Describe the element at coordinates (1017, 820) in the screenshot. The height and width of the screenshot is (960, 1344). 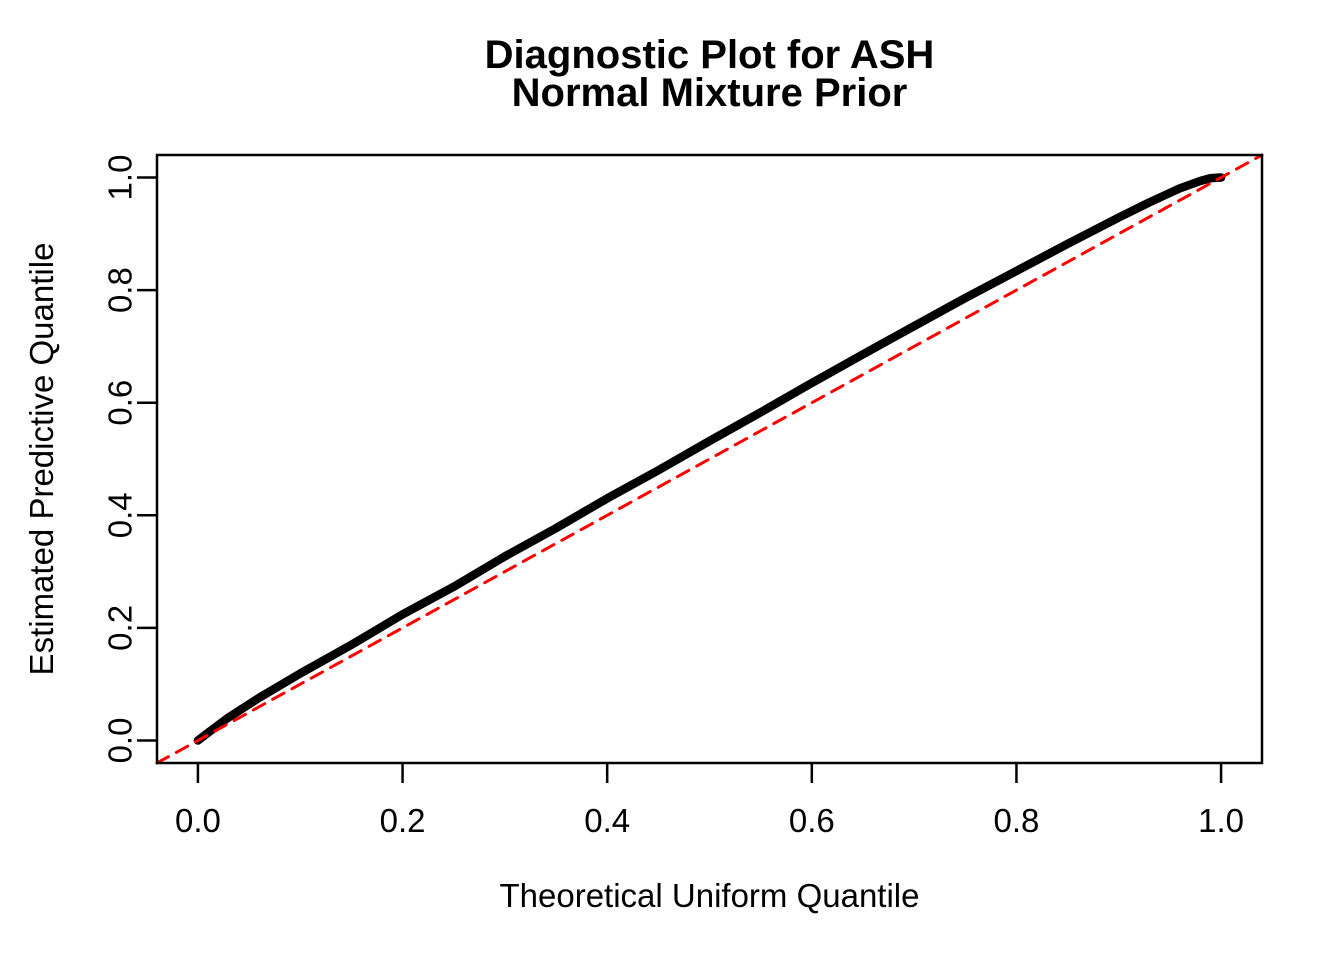
I see `x-tick-label: 0.8` at that location.